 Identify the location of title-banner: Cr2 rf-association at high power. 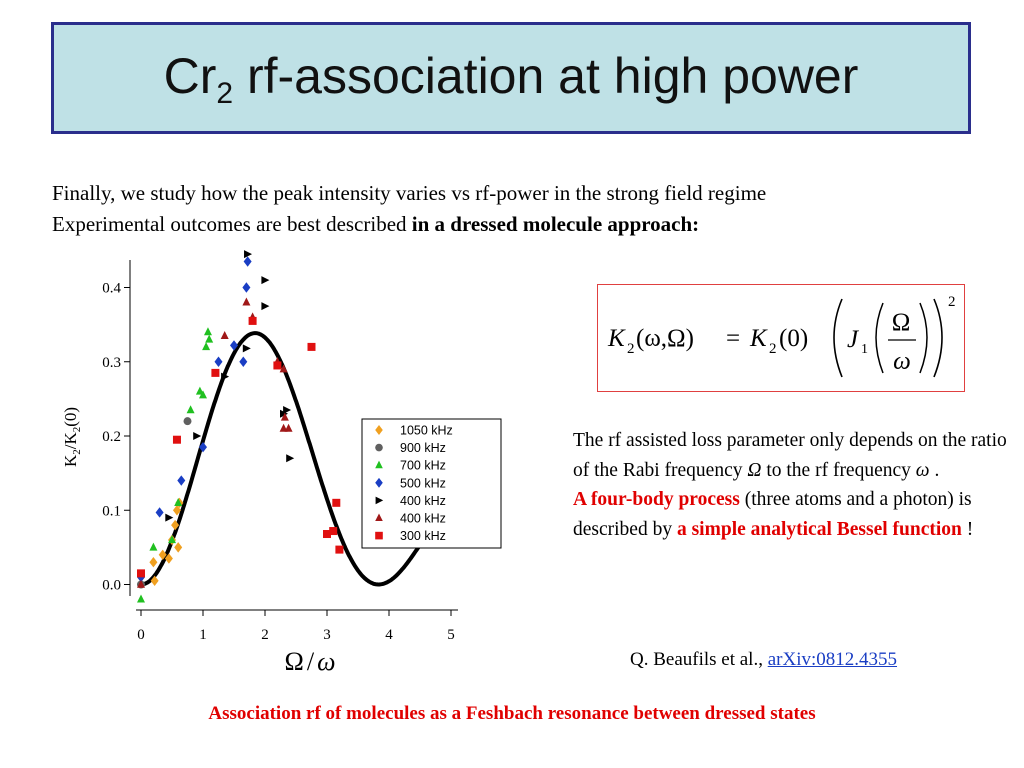
(511, 78).